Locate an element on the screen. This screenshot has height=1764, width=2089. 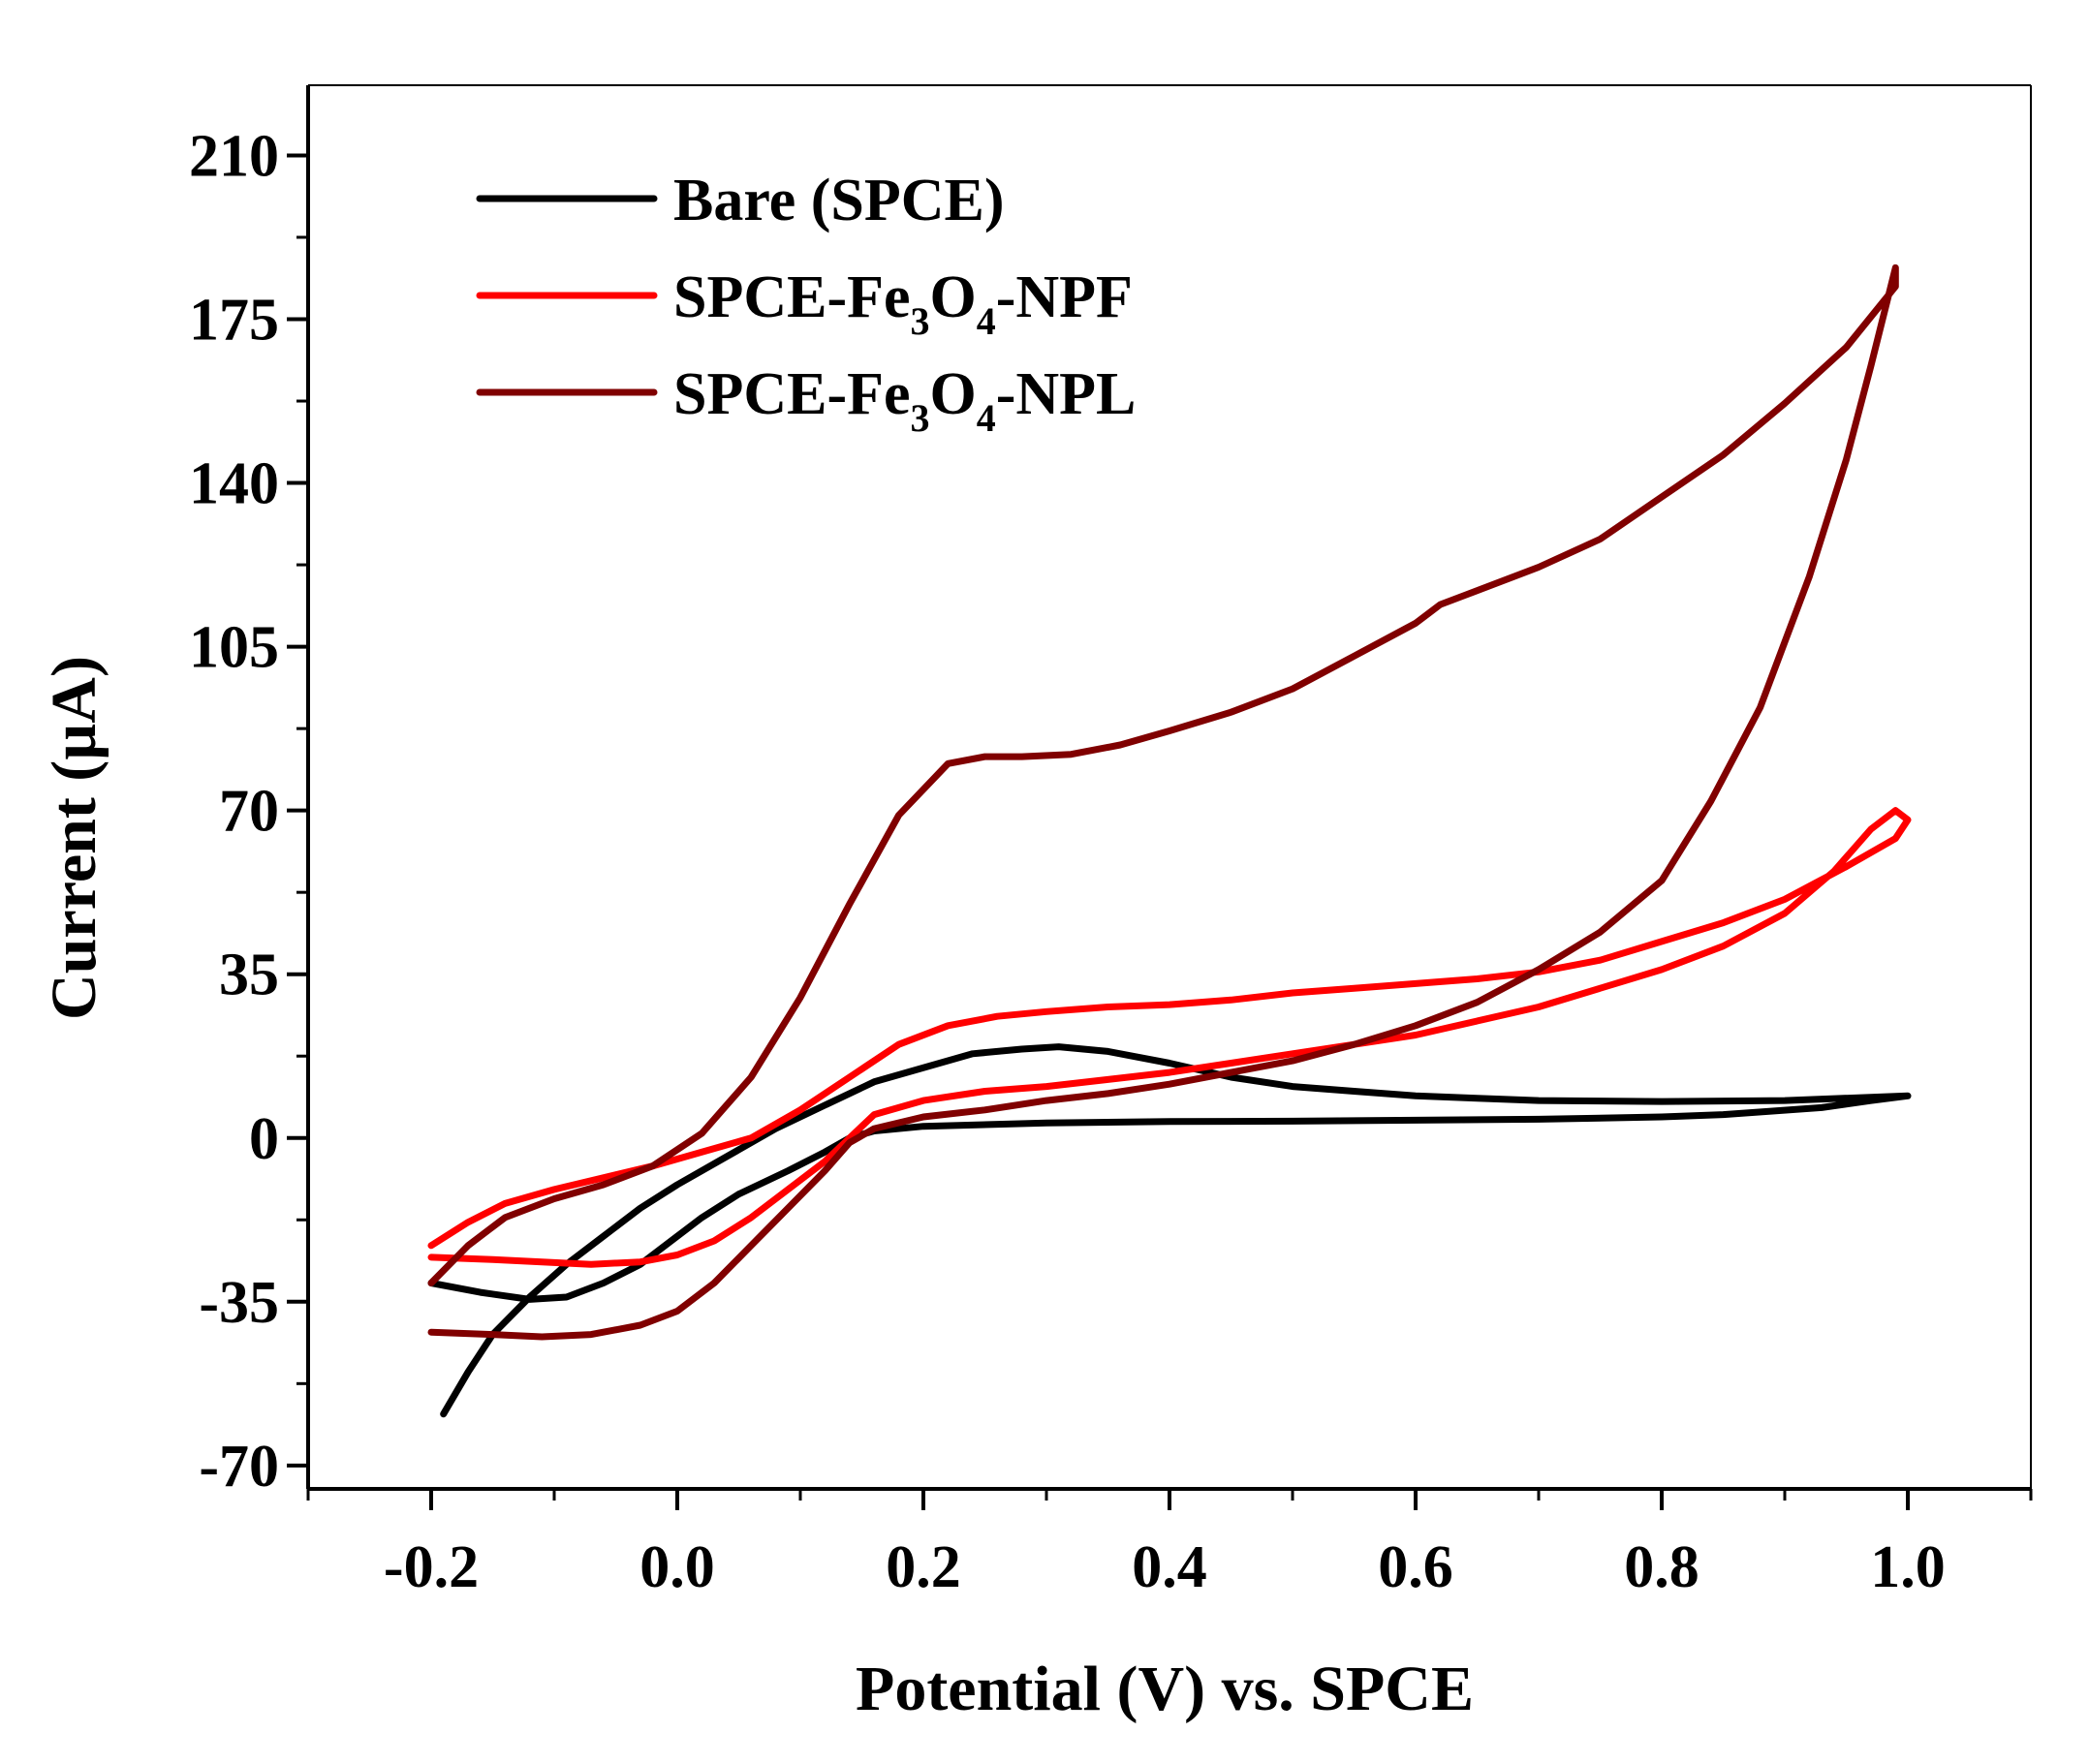
y-tick-label: 210 is located at coordinates (234, 156).